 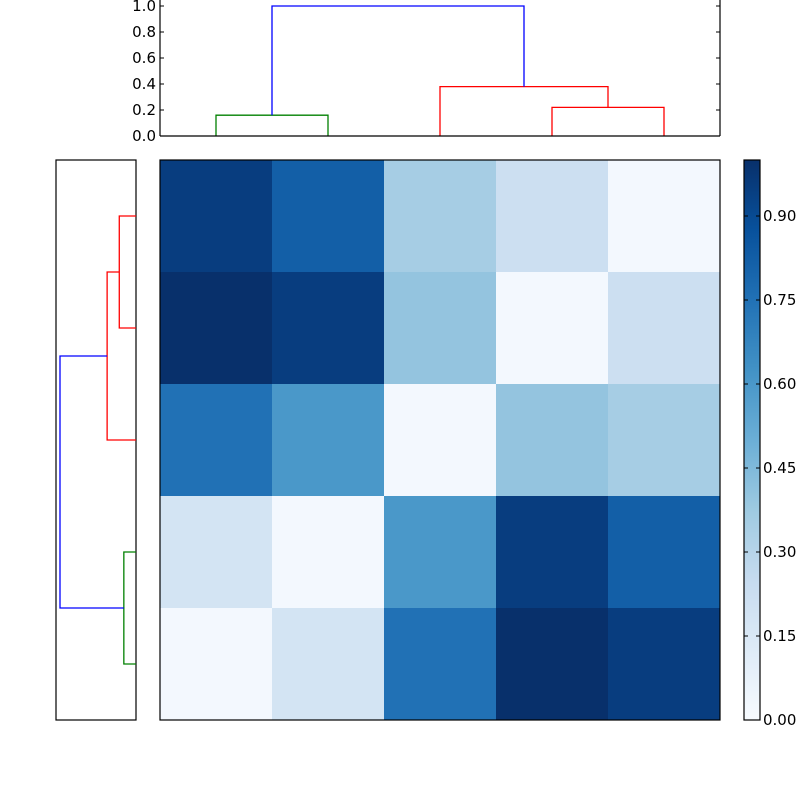 I want to click on colorbar-tick-label: 0.60, so click(x=779, y=384).